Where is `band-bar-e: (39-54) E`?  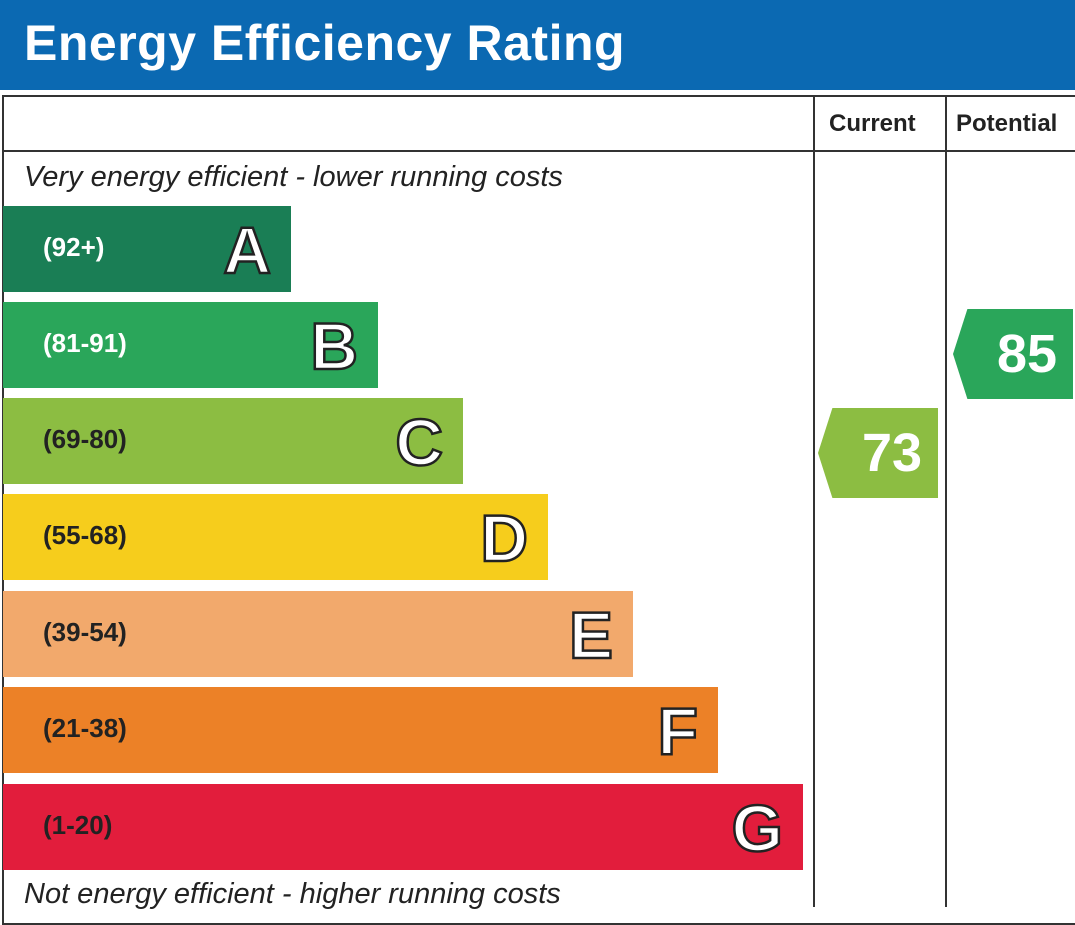
band-bar-e: (39-54) E is located at coordinates (318, 634).